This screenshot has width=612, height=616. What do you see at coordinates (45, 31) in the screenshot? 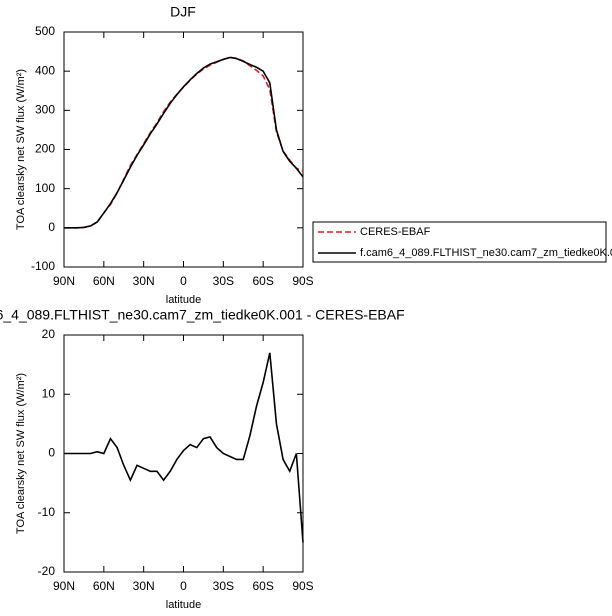
I see `y-tick-label: 500` at bounding box center [45, 31].